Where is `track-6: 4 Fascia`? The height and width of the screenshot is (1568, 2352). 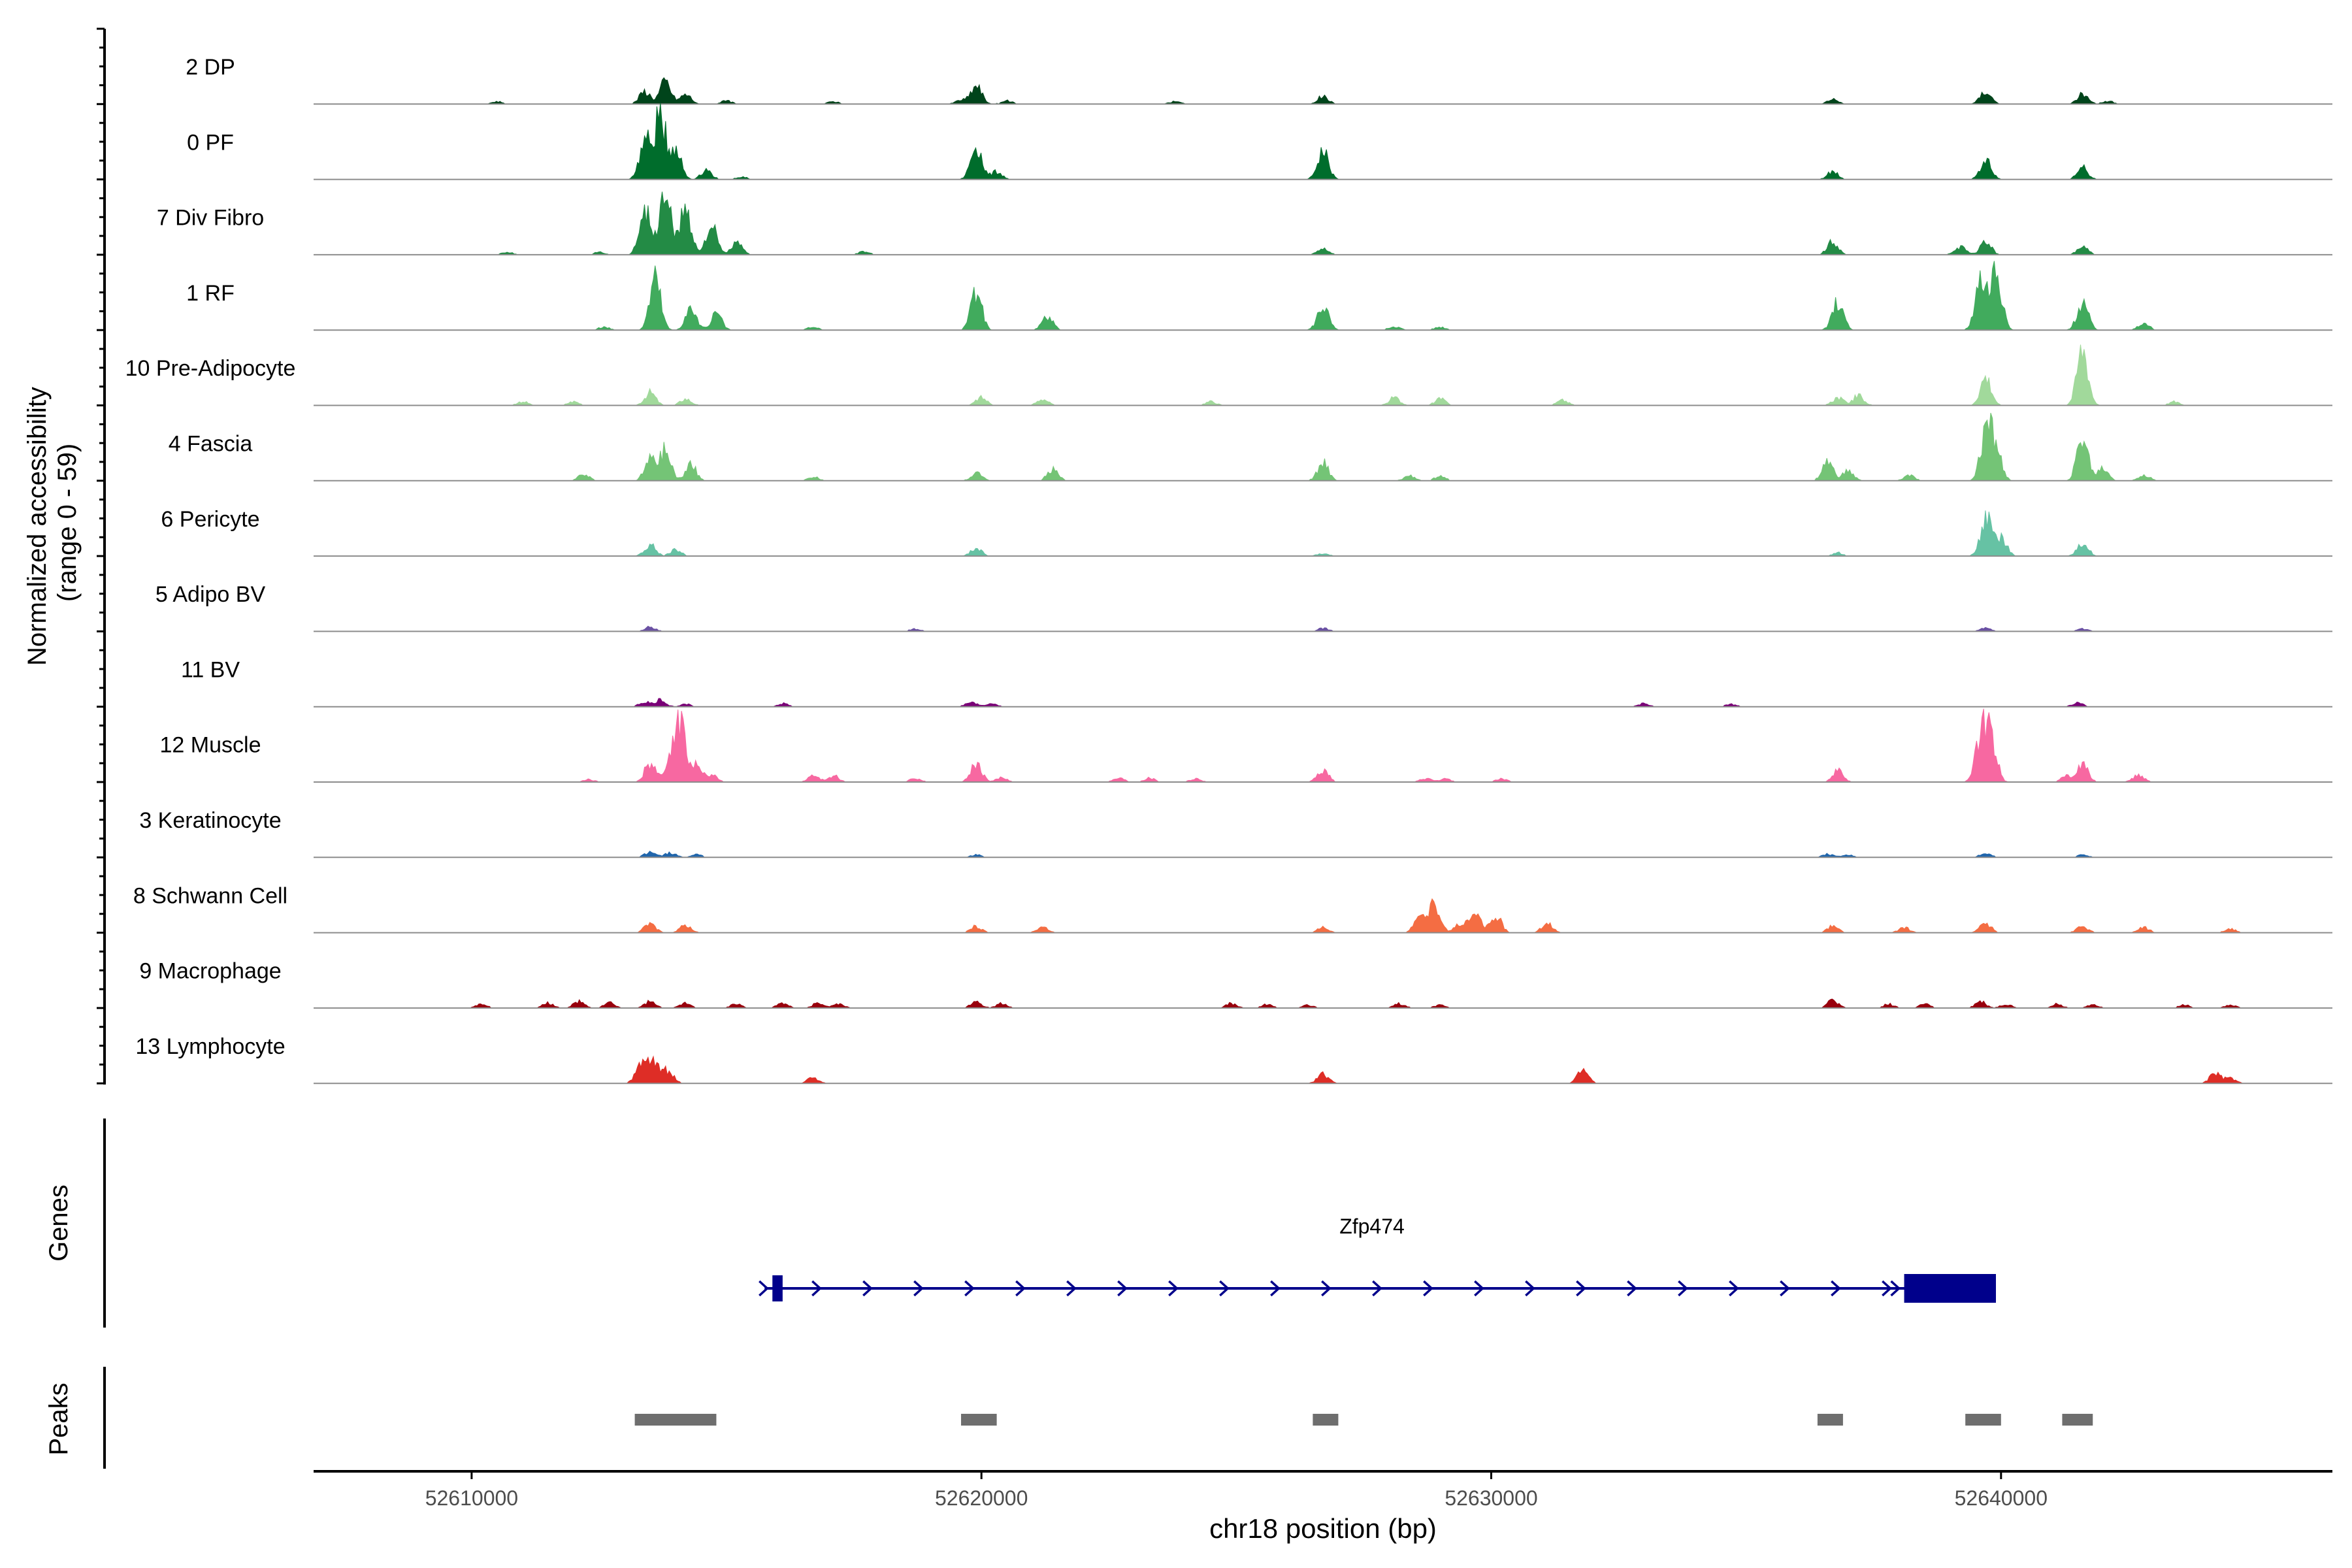
track-6: 4 Fascia is located at coordinates (1250, 447).